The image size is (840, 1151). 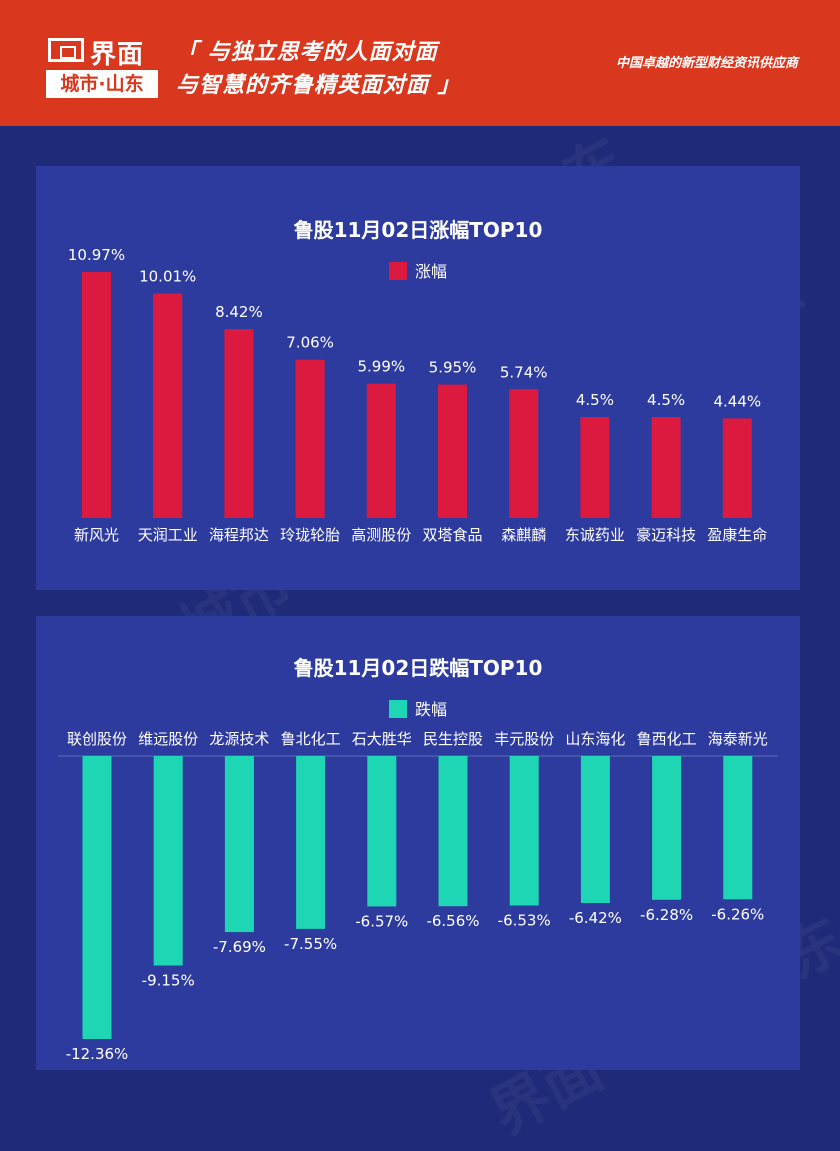 I want to click on data-label: 10.97%, so click(x=96, y=255).